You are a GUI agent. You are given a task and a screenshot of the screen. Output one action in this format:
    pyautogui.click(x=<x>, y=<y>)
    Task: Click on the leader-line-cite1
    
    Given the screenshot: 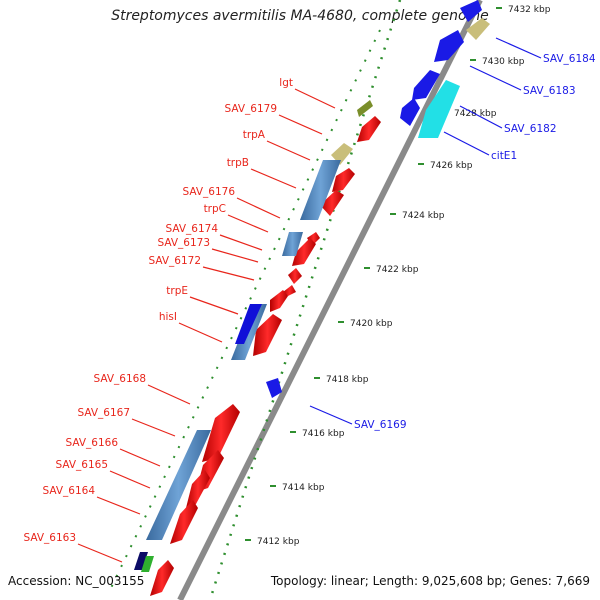 What is the action you would take?
    pyautogui.click(x=466, y=143)
    